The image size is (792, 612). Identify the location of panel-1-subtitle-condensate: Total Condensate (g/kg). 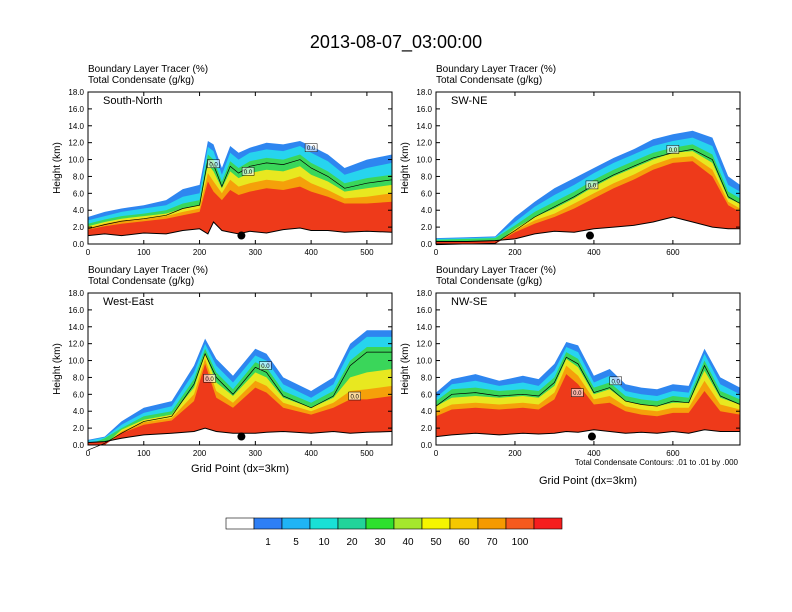
(141, 80).